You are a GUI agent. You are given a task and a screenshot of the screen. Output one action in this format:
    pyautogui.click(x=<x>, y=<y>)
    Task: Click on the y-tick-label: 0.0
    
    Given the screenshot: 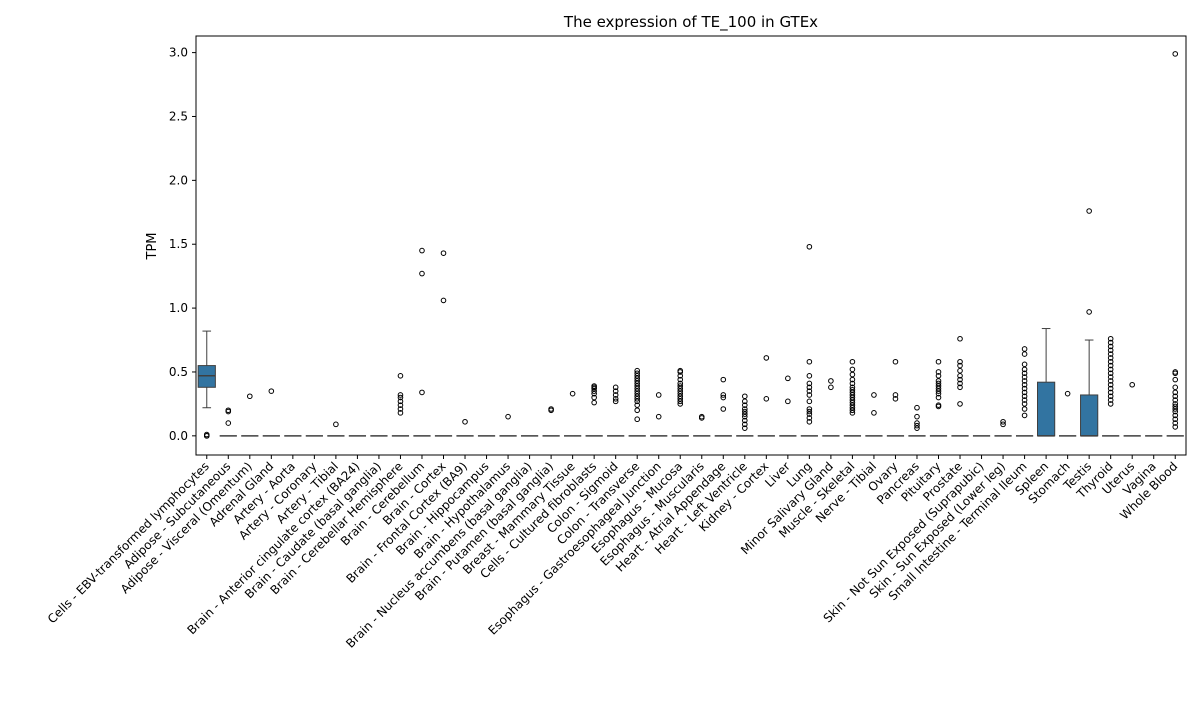 What is the action you would take?
    pyautogui.click(x=178, y=436)
    